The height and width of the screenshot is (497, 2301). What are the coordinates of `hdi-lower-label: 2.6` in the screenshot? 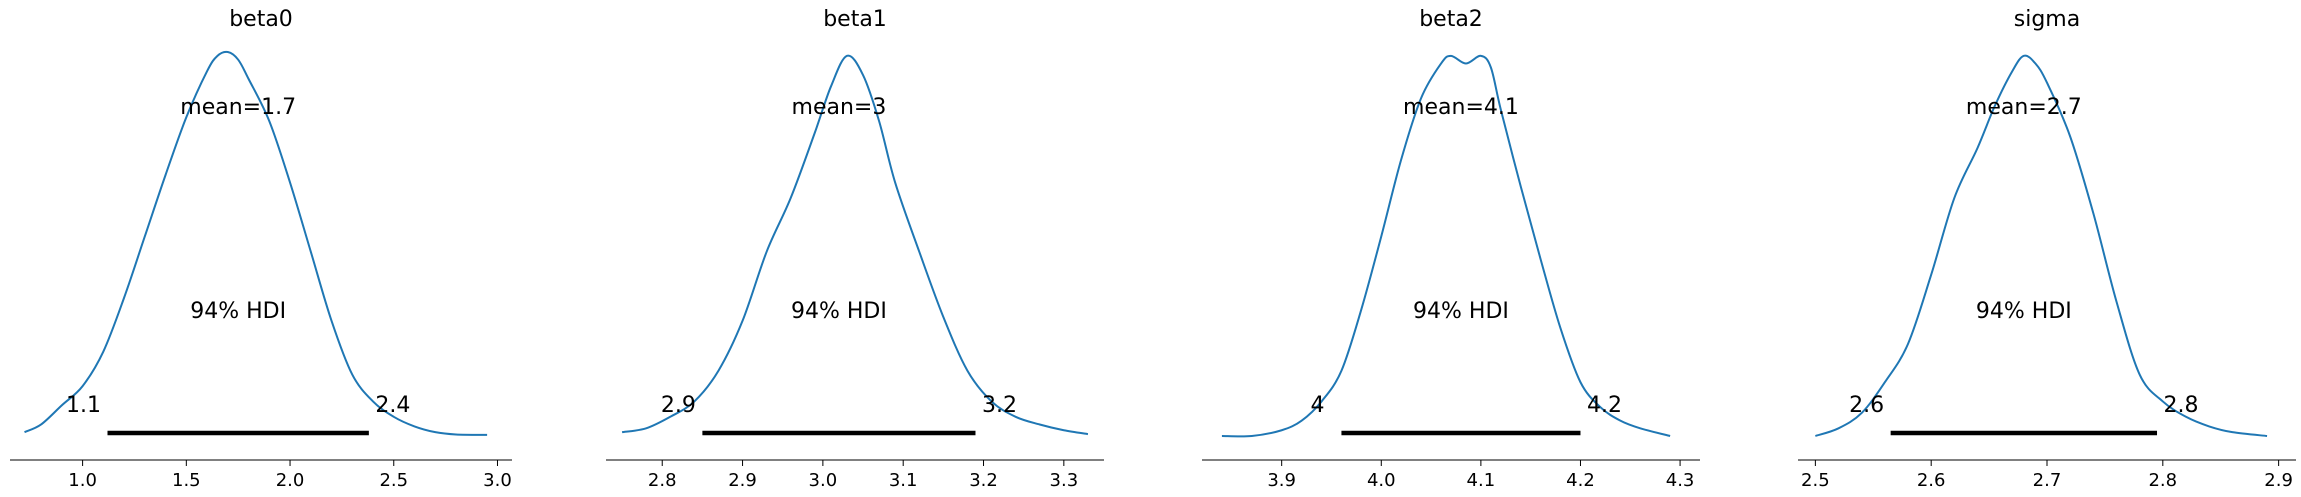 It's located at (1866, 405).